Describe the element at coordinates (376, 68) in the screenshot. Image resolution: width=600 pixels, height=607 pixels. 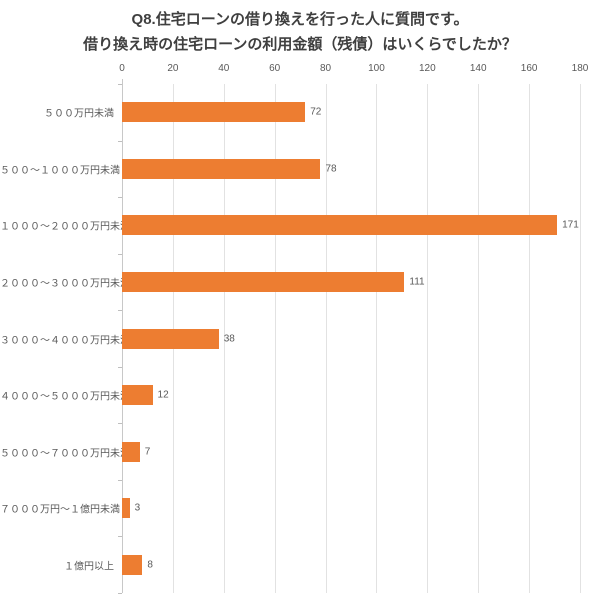
I see `x-axis-tick-label: 100` at that location.